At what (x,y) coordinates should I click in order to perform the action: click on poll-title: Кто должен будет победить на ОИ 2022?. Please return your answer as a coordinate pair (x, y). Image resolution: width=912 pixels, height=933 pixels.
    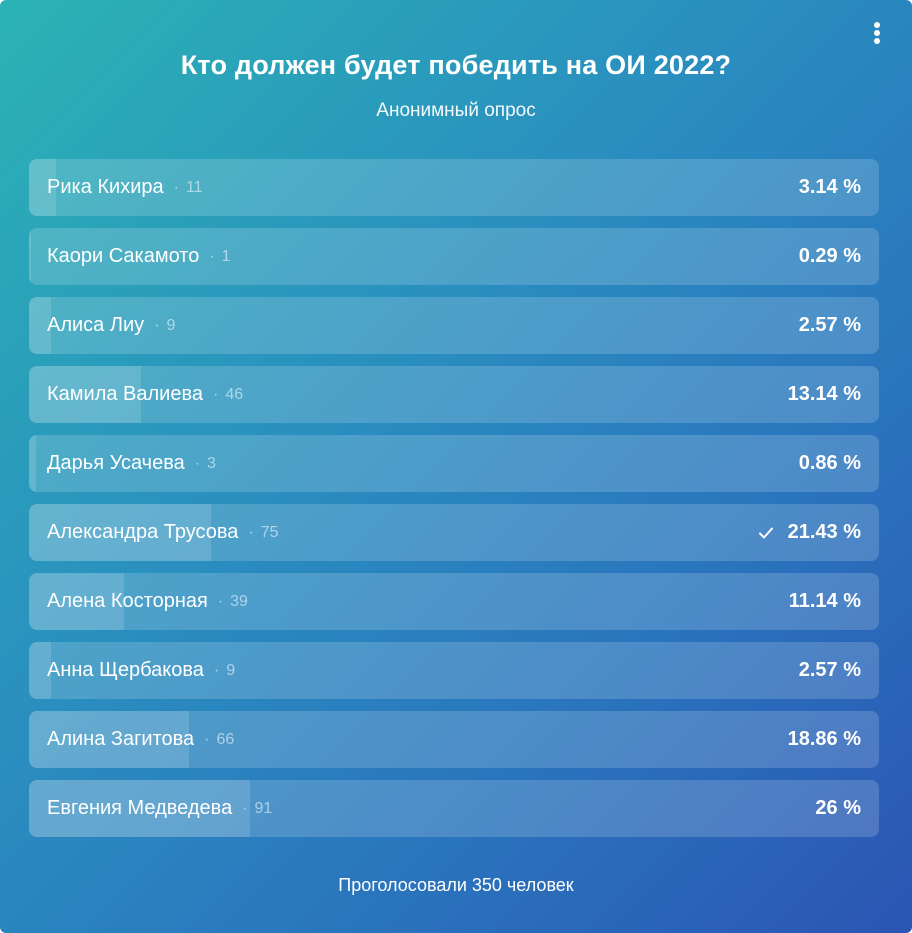
    Looking at the image, I should click on (456, 65).